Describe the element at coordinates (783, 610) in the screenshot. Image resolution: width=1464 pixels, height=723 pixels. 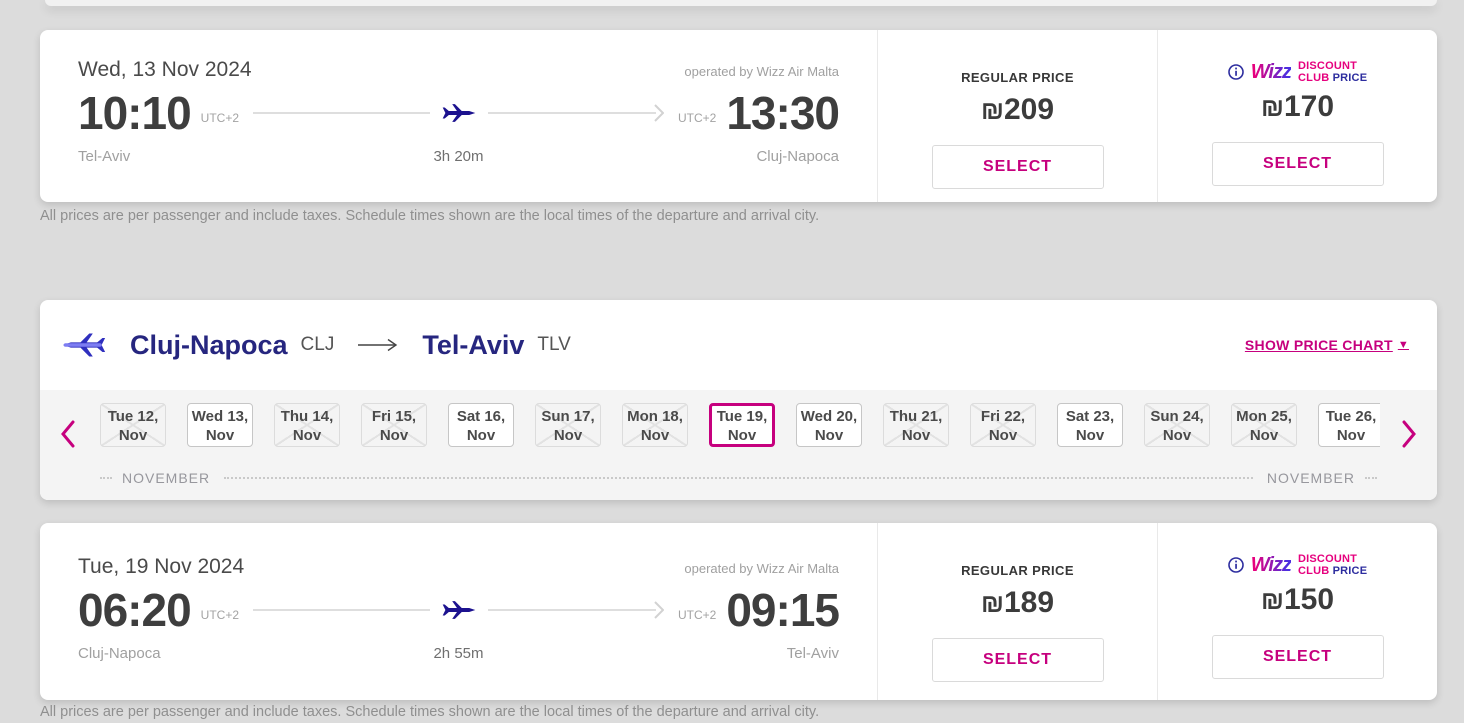
I see `arrival-time: 09:15` at that location.